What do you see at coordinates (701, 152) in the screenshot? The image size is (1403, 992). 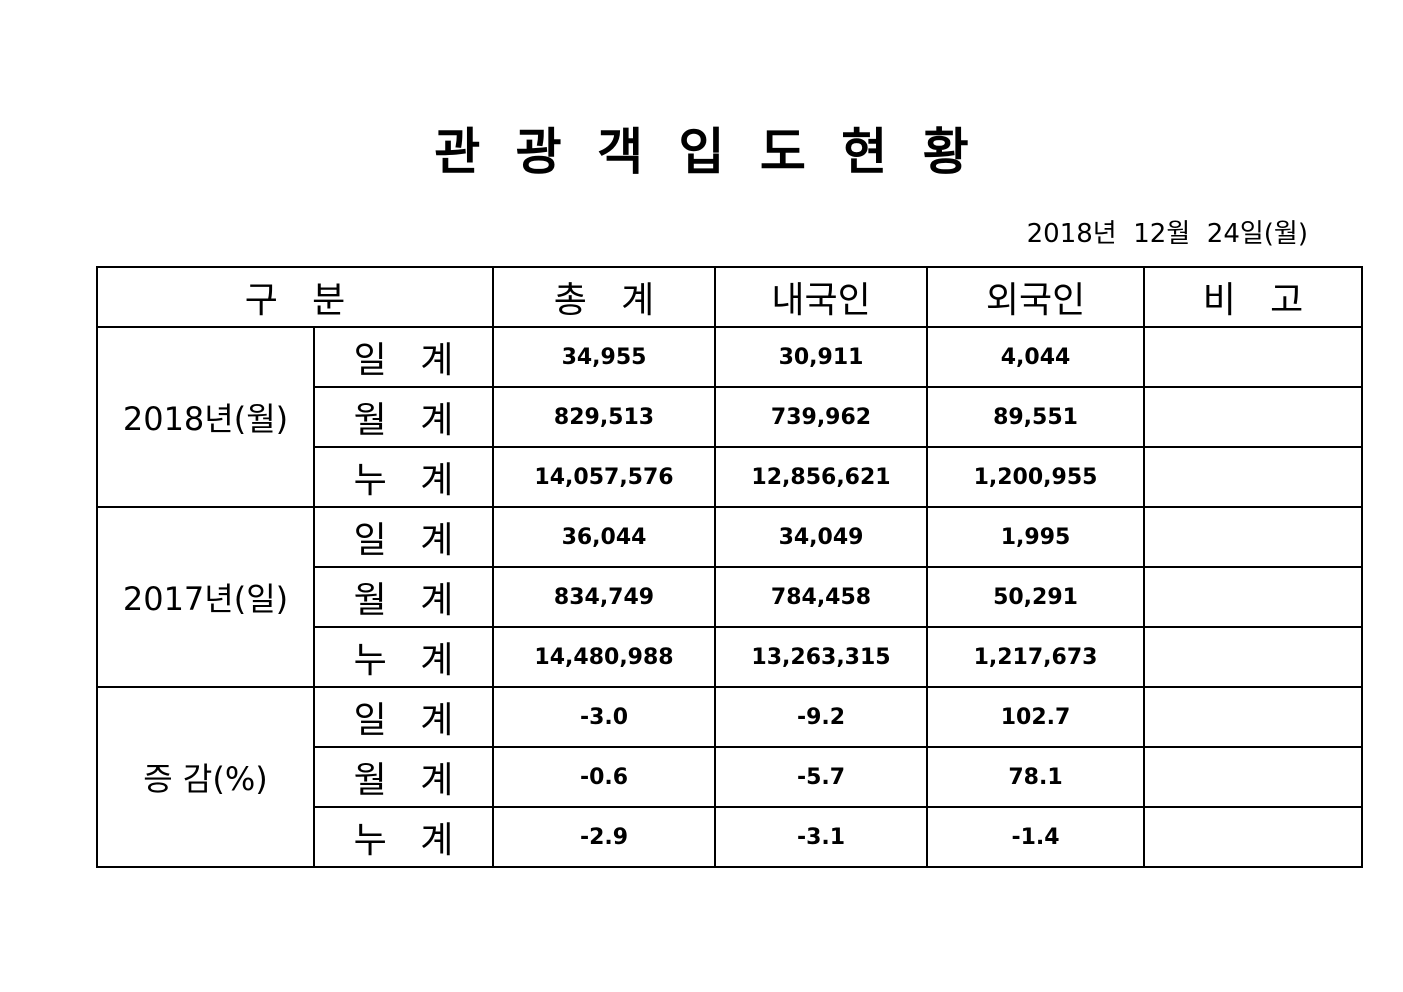 I see `title: 관 광 객 입 도 현 황` at bounding box center [701, 152].